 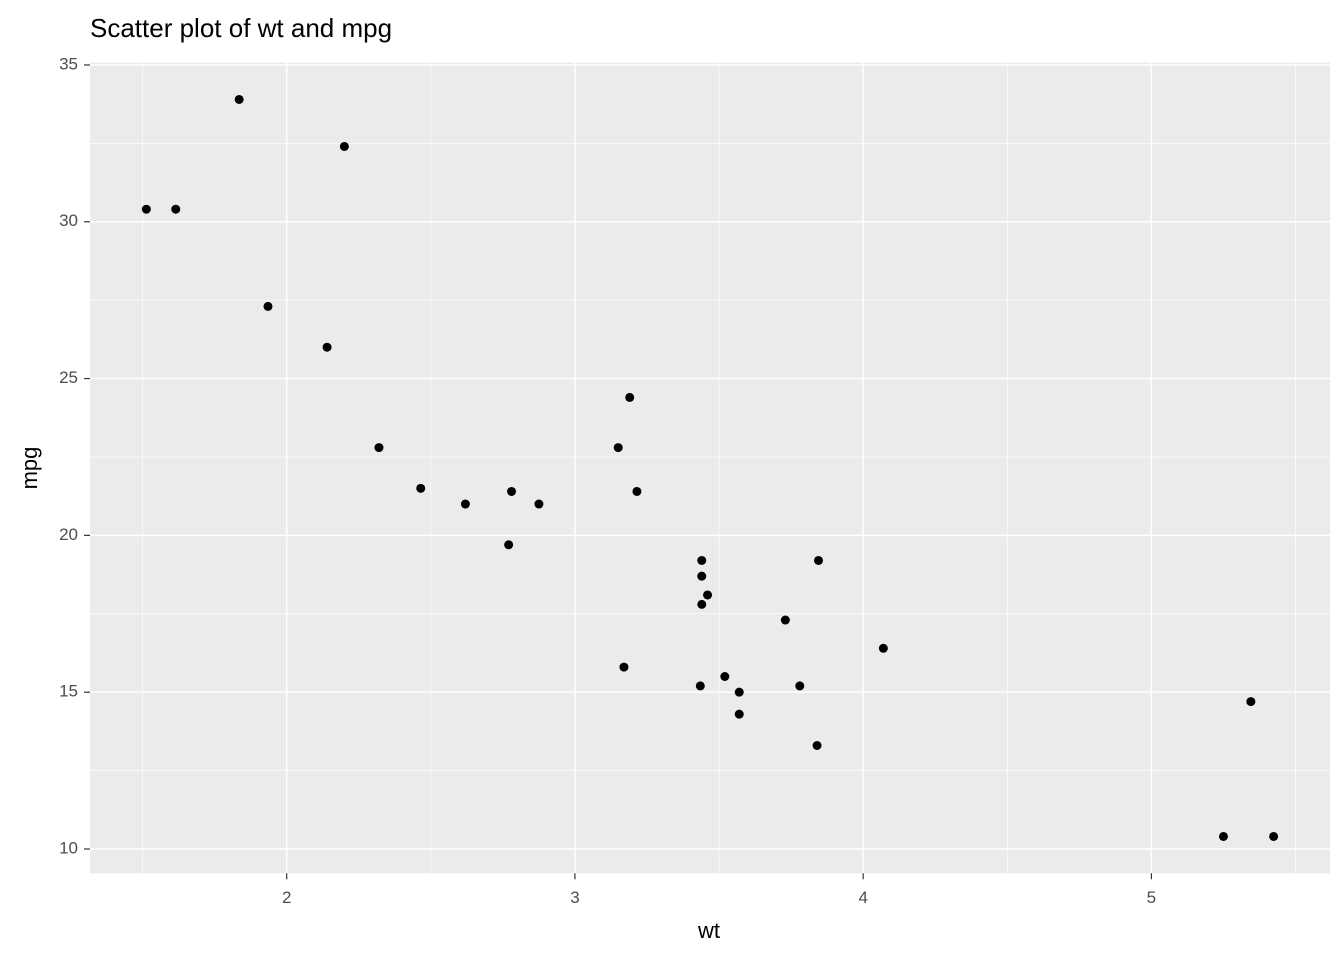 I want to click on x-tick-label: 3, so click(x=574, y=897).